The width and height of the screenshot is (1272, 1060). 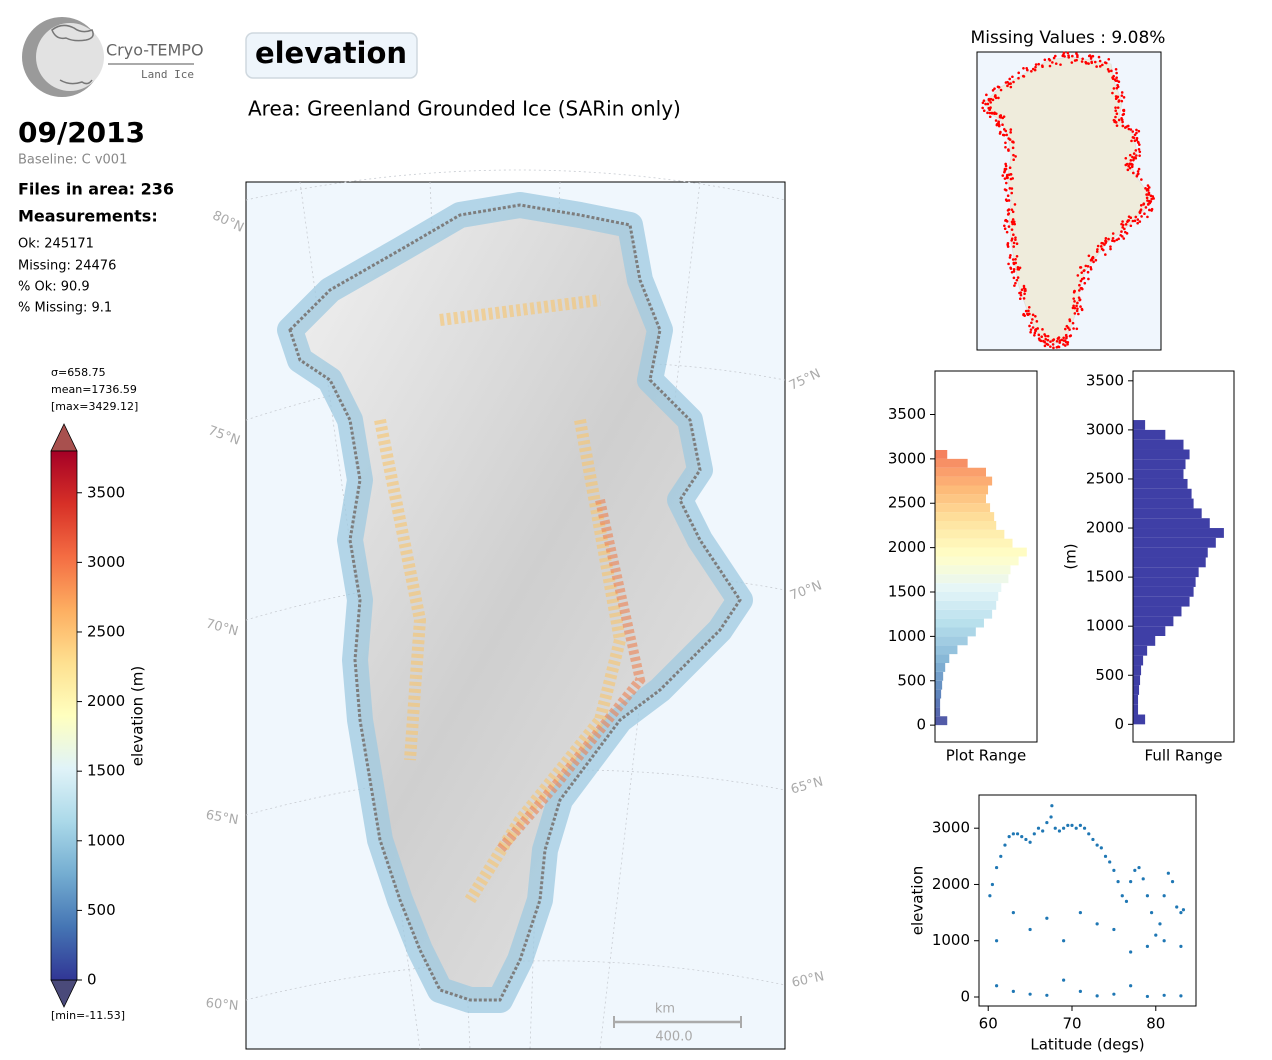 What do you see at coordinates (988, 1024) in the screenshot?
I see `x-tick-label: 60` at bounding box center [988, 1024].